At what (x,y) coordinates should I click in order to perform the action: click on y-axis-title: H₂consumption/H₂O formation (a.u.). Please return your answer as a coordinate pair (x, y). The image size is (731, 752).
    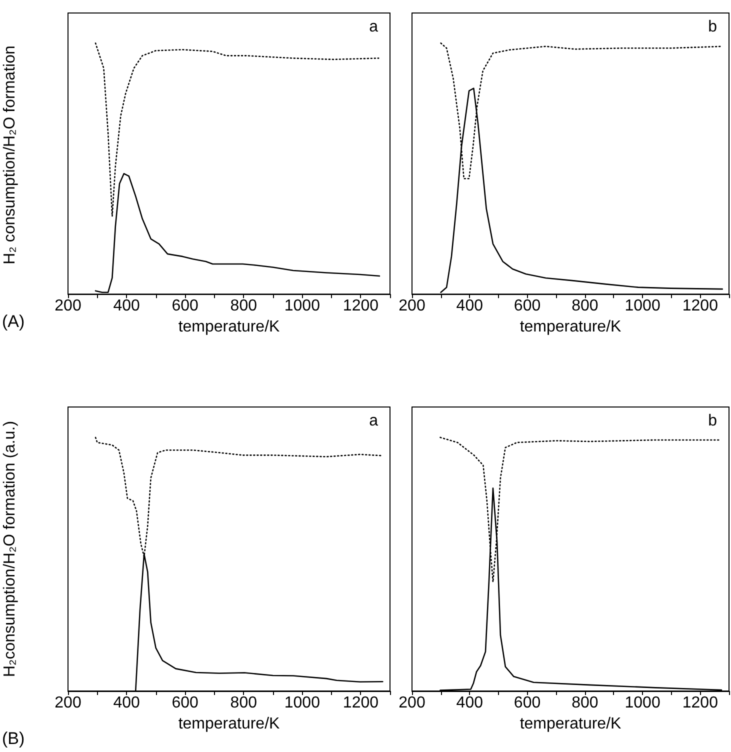
    Looking at the image, I should click on (10, 549).